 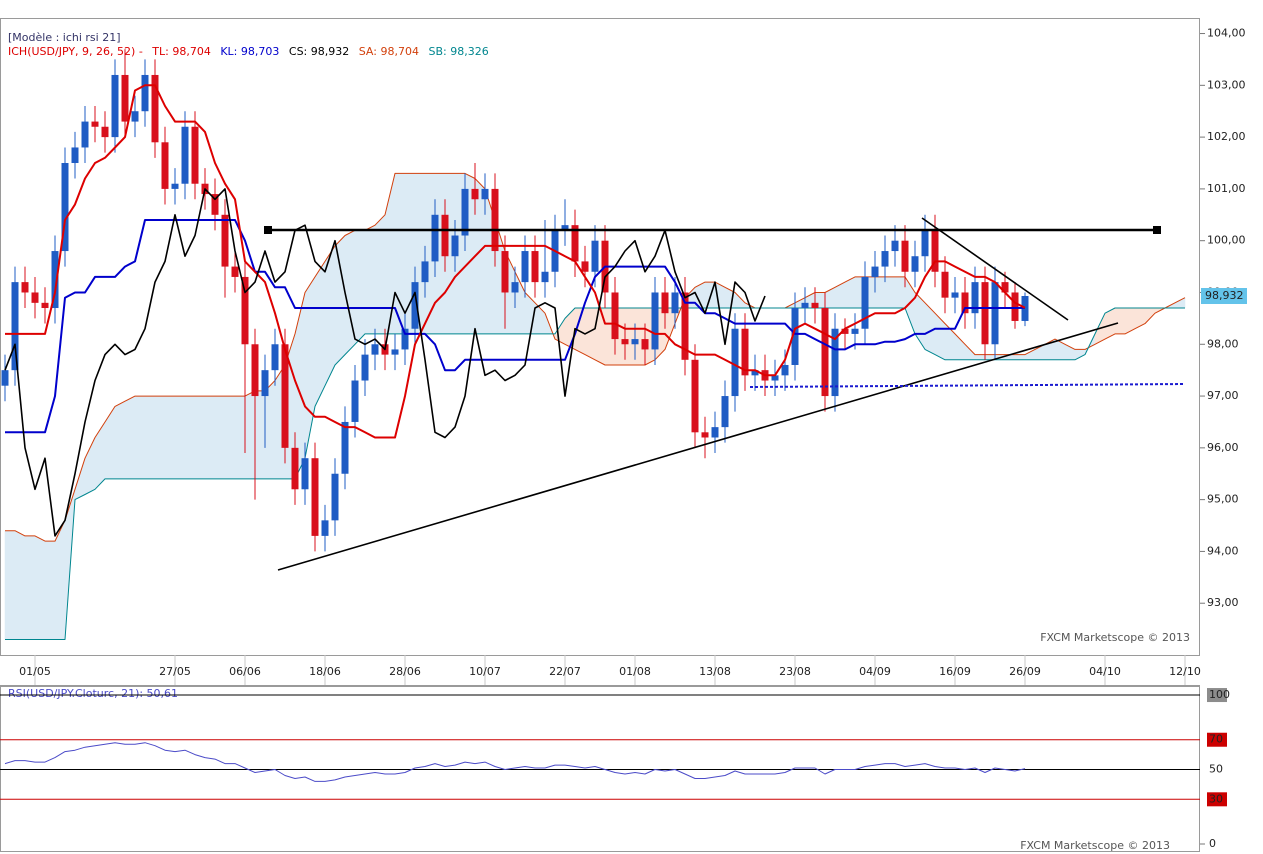 What do you see at coordinates (967, 385) in the screenshot?
I see `dotted-level` at bounding box center [967, 385].